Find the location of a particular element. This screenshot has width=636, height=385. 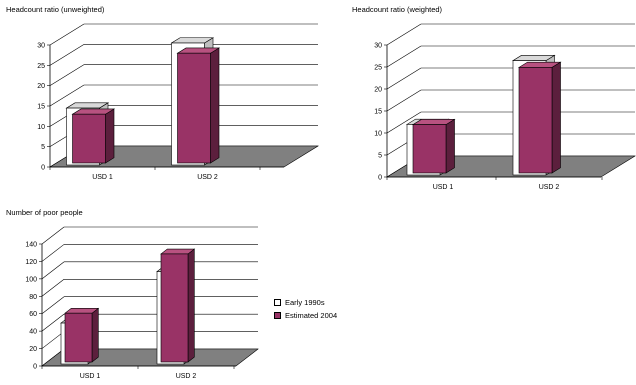

y-tick-label: 80 is located at coordinates (33, 297).